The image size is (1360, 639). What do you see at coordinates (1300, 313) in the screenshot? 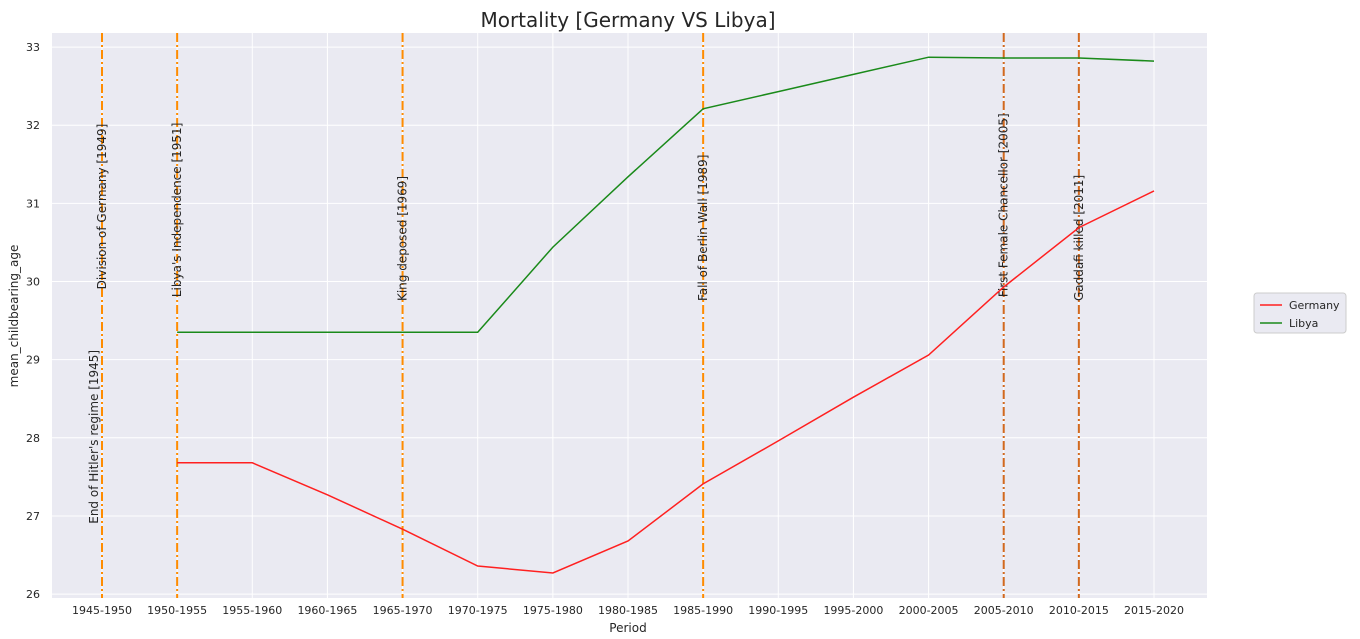
I see `legend: Germany Libya` at bounding box center [1300, 313].